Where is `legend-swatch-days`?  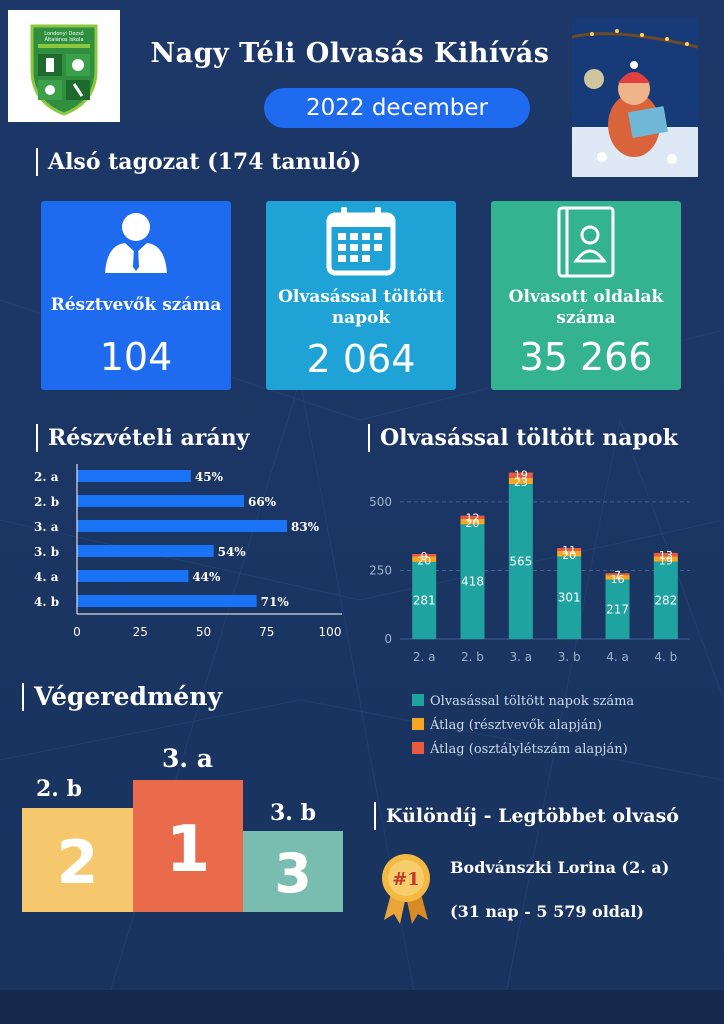 legend-swatch-days is located at coordinates (418, 700).